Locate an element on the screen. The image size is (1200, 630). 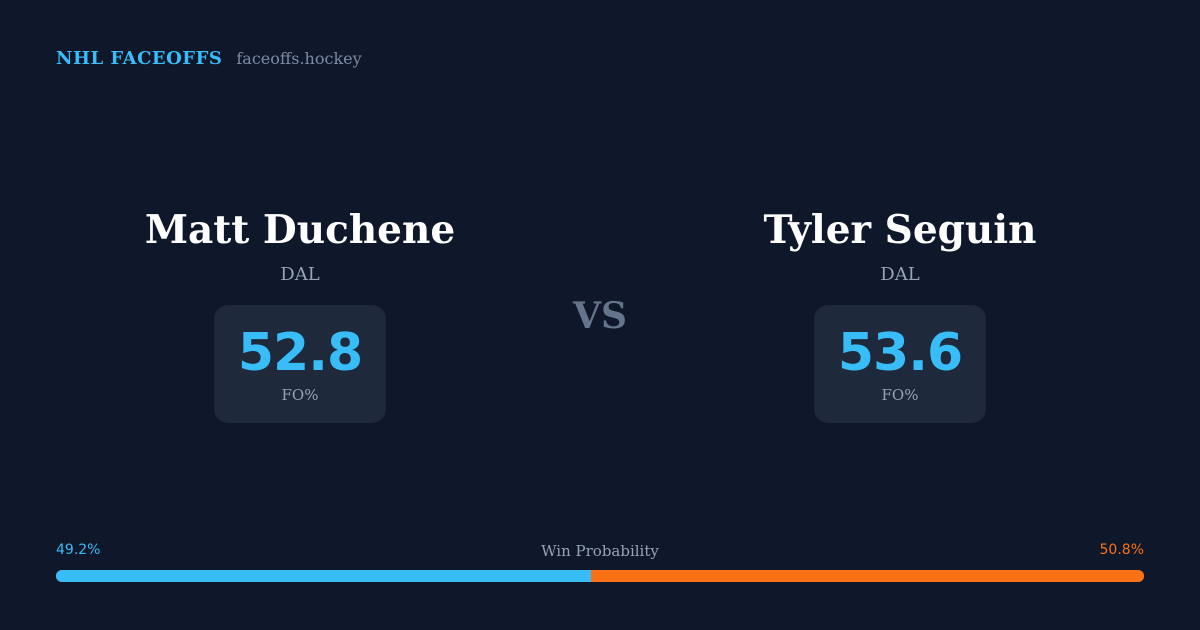
stat-box: 53.6 FO% is located at coordinates (900, 364).